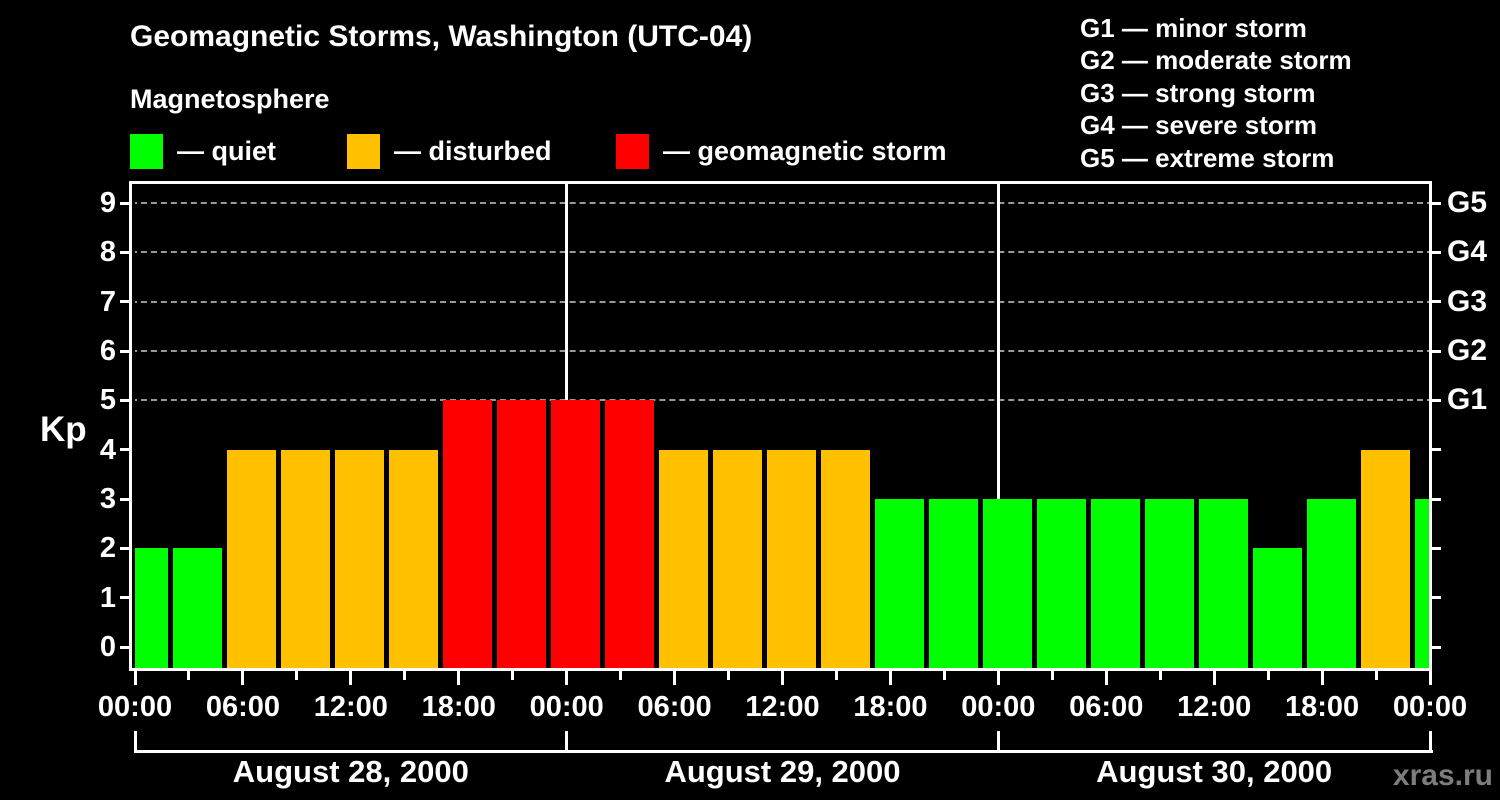 This screenshot has width=1500, height=800. What do you see at coordinates (1207, 157) in the screenshot?
I see `g-legend-line: G5 — extreme storm` at bounding box center [1207, 157].